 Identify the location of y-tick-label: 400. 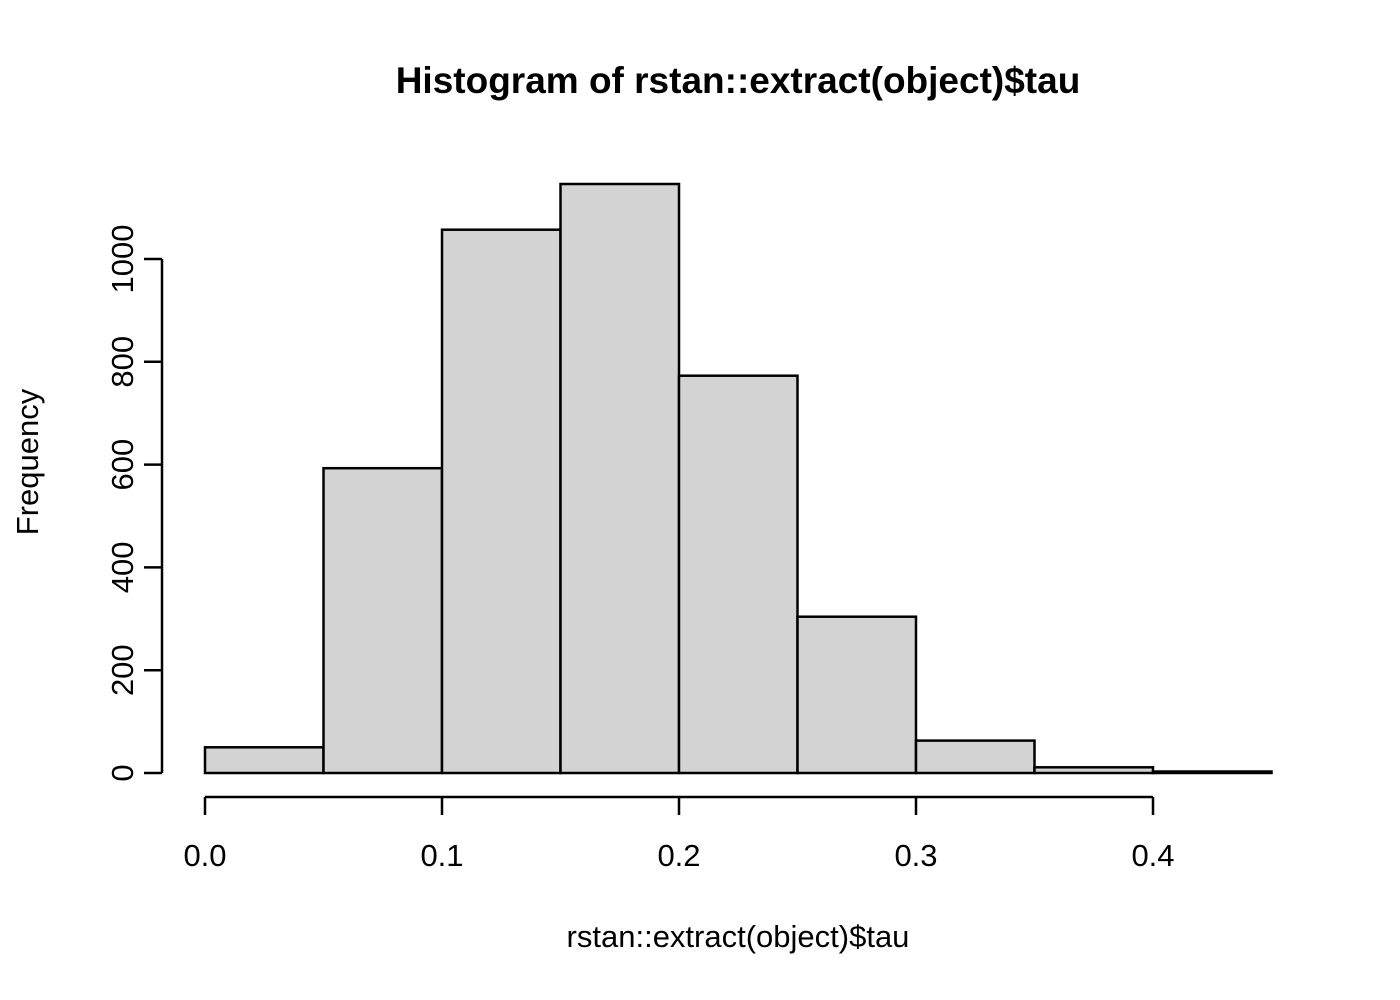
(122, 568).